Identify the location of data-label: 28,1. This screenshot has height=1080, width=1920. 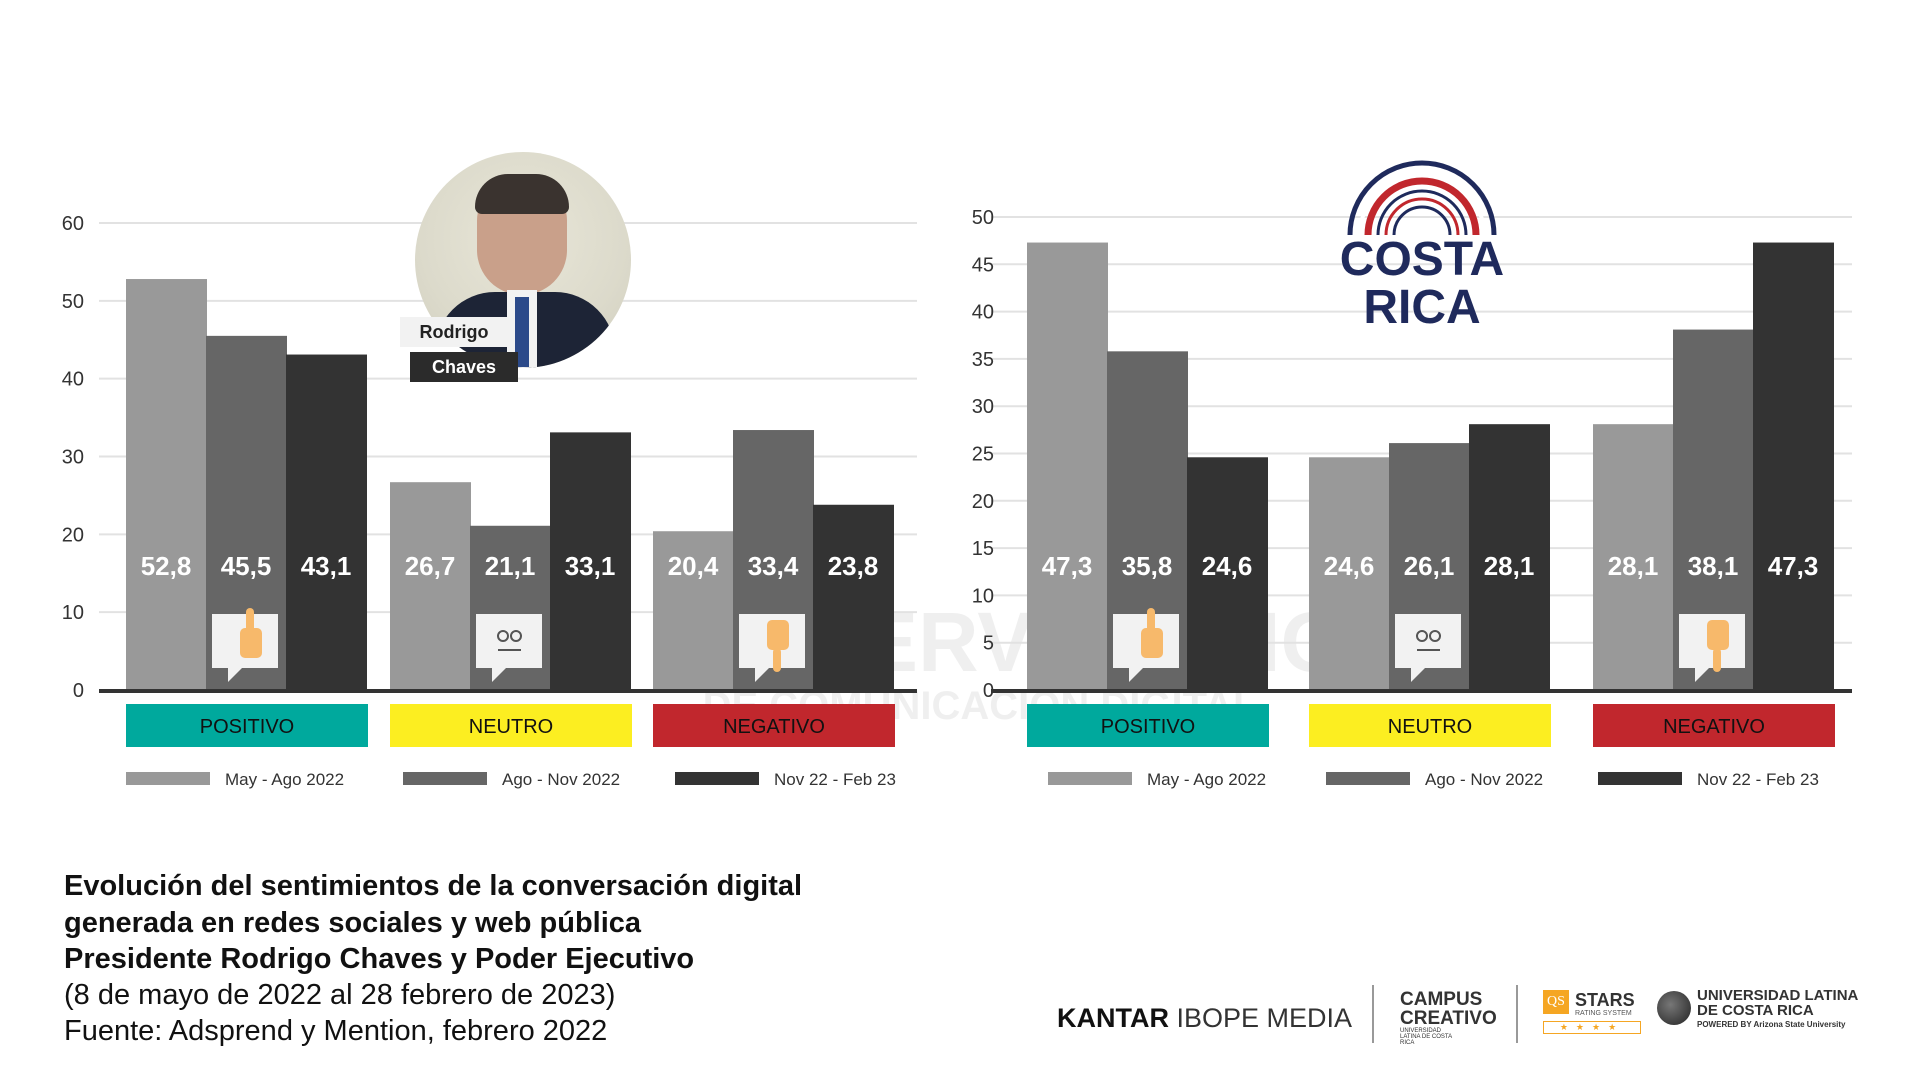
(1509, 566).